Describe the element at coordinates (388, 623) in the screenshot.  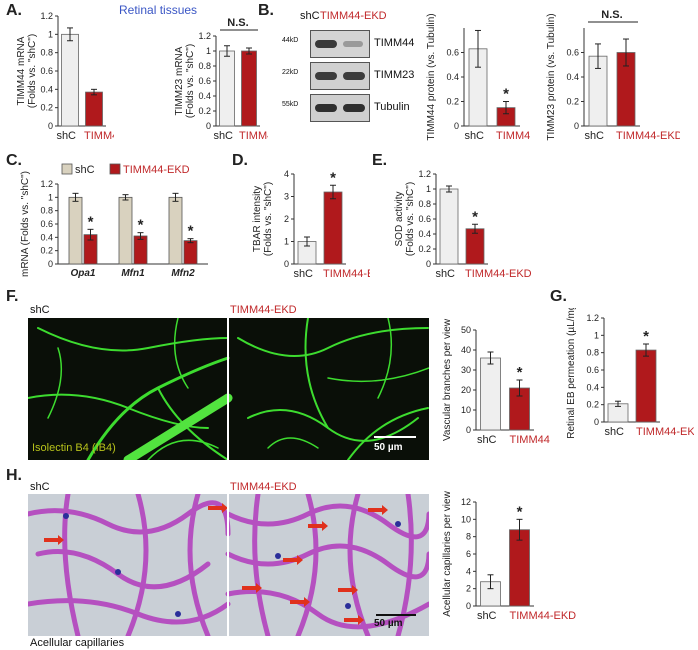
I see `capillary-scale-text: 50 µm` at that location.